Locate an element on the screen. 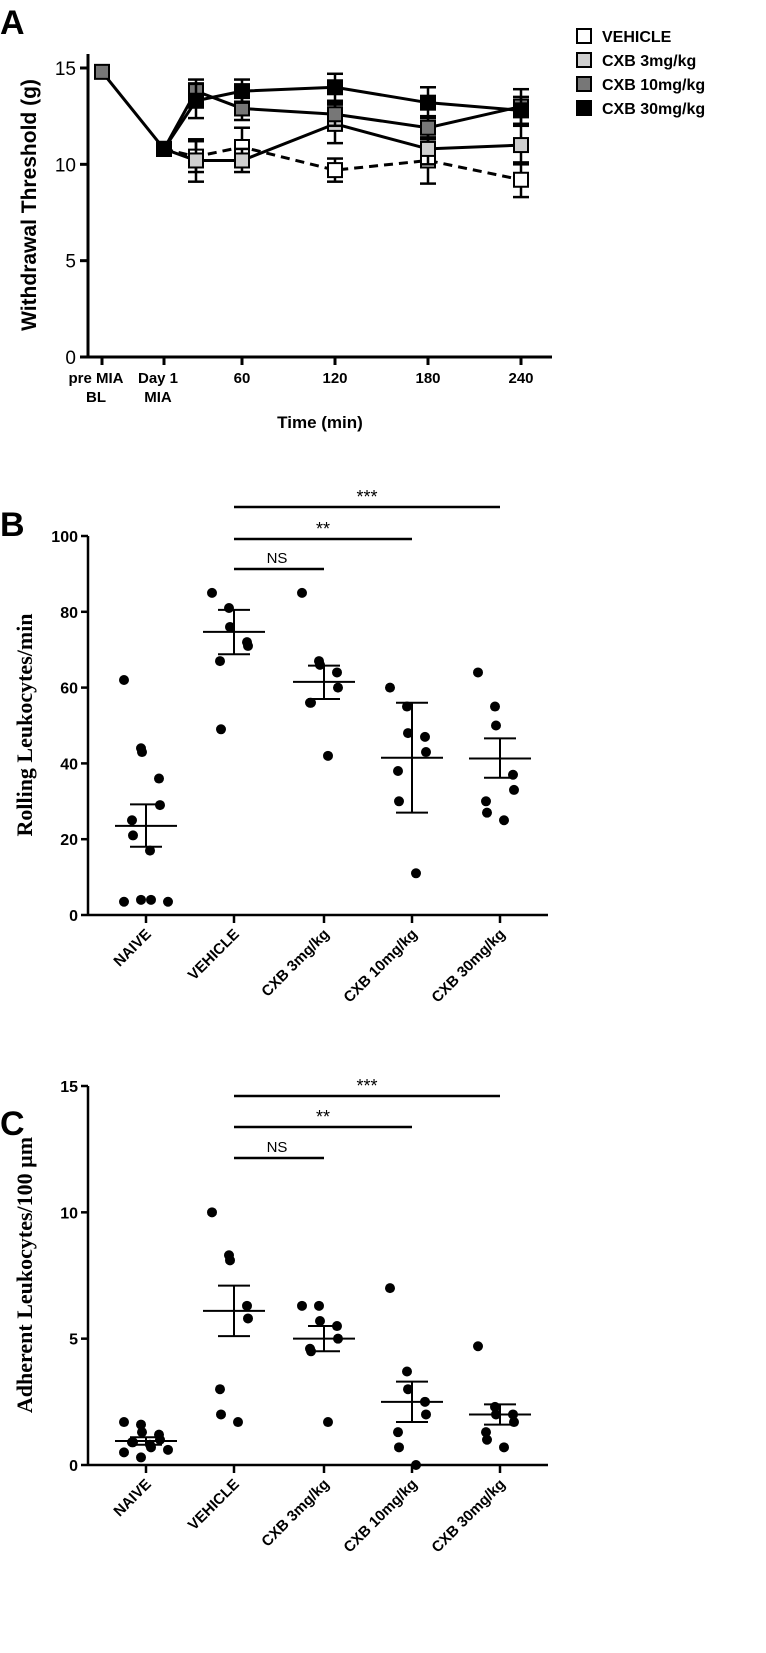 The image size is (766, 1653). legend-label: VEHICLE is located at coordinates (637, 37).